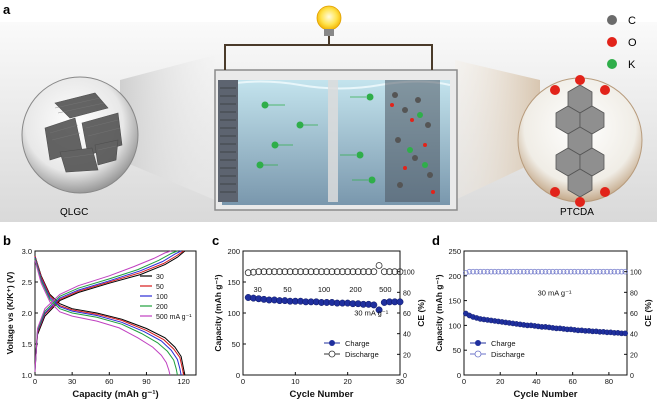 The width and height of the screenshot is (657, 411). What do you see at coordinates (115, 394) in the screenshot?
I see `x-axis-label: Capacity (mAh g⁻¹)` at bounding box center [115, 394].